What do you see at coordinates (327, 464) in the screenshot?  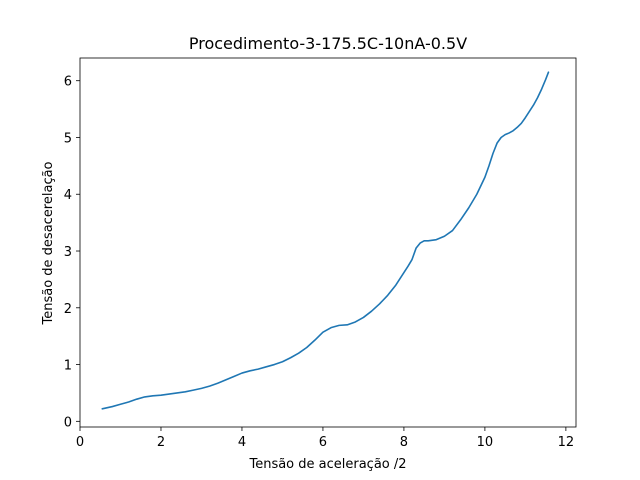 I see `x-axis-label: Tensão de aceleração /2` at bounding box center [327, 464].